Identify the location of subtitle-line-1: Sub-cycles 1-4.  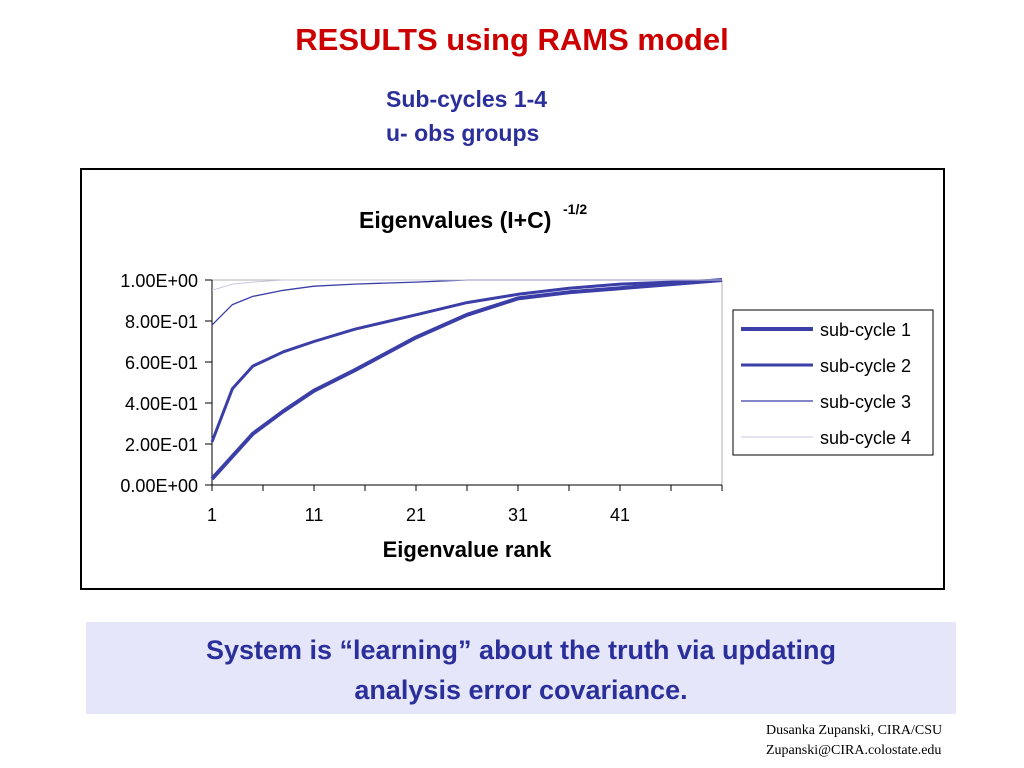
(467, 99).